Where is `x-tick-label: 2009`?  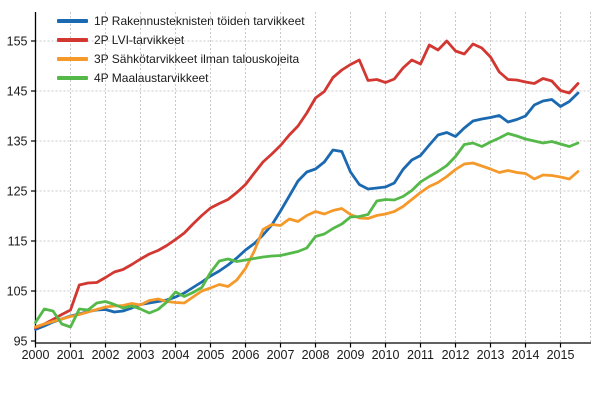
x-tick-label: 2009 is located at coordinates (351, 355).